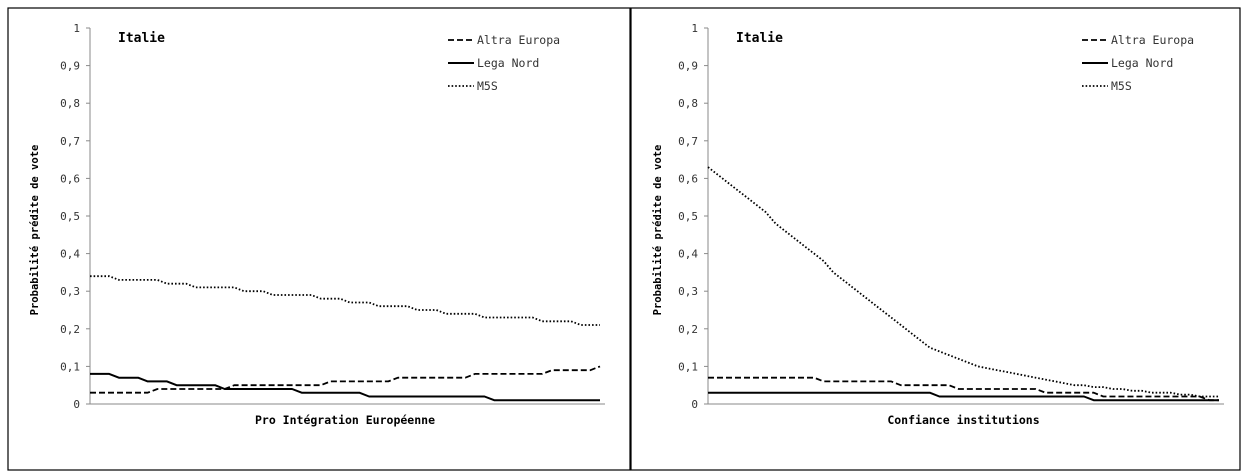  Describe the element at coordinates (963, 420) in the screenshot. I see `x-axis-title: Confiance institutions` at that location.